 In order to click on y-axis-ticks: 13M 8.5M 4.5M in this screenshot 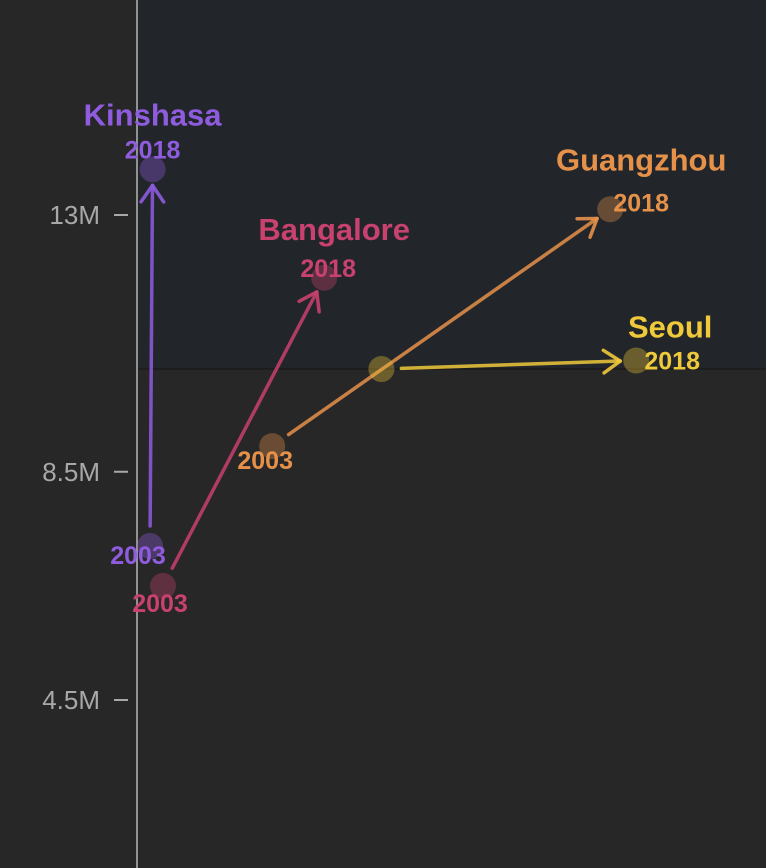, I will do `click(85, 457)`.